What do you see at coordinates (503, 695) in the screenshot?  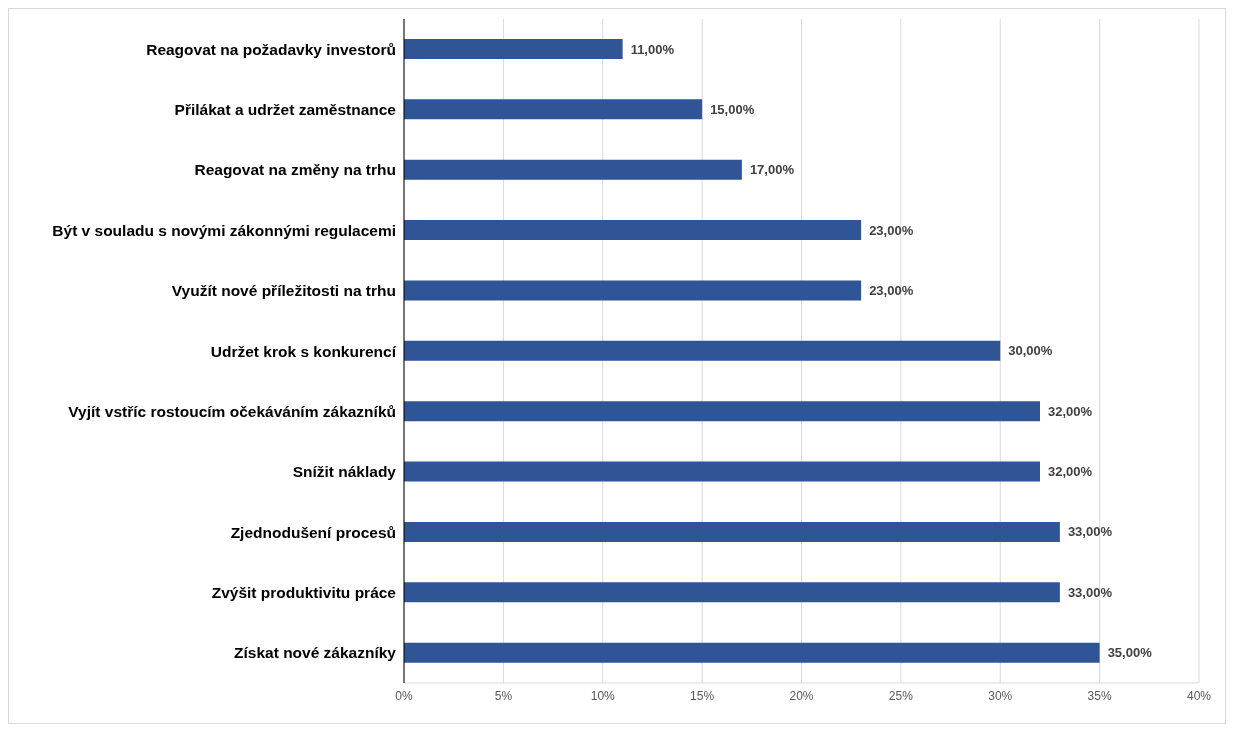 I see `x-tick-label: 5%` at bounding box center [503, 695].